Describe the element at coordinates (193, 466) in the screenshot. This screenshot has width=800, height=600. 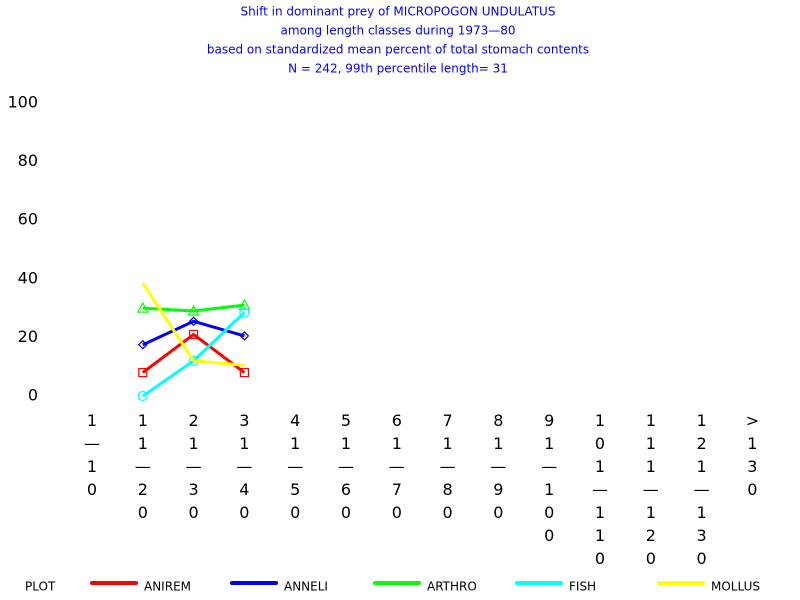
I see `x-tick-label: 21—30` at that location.